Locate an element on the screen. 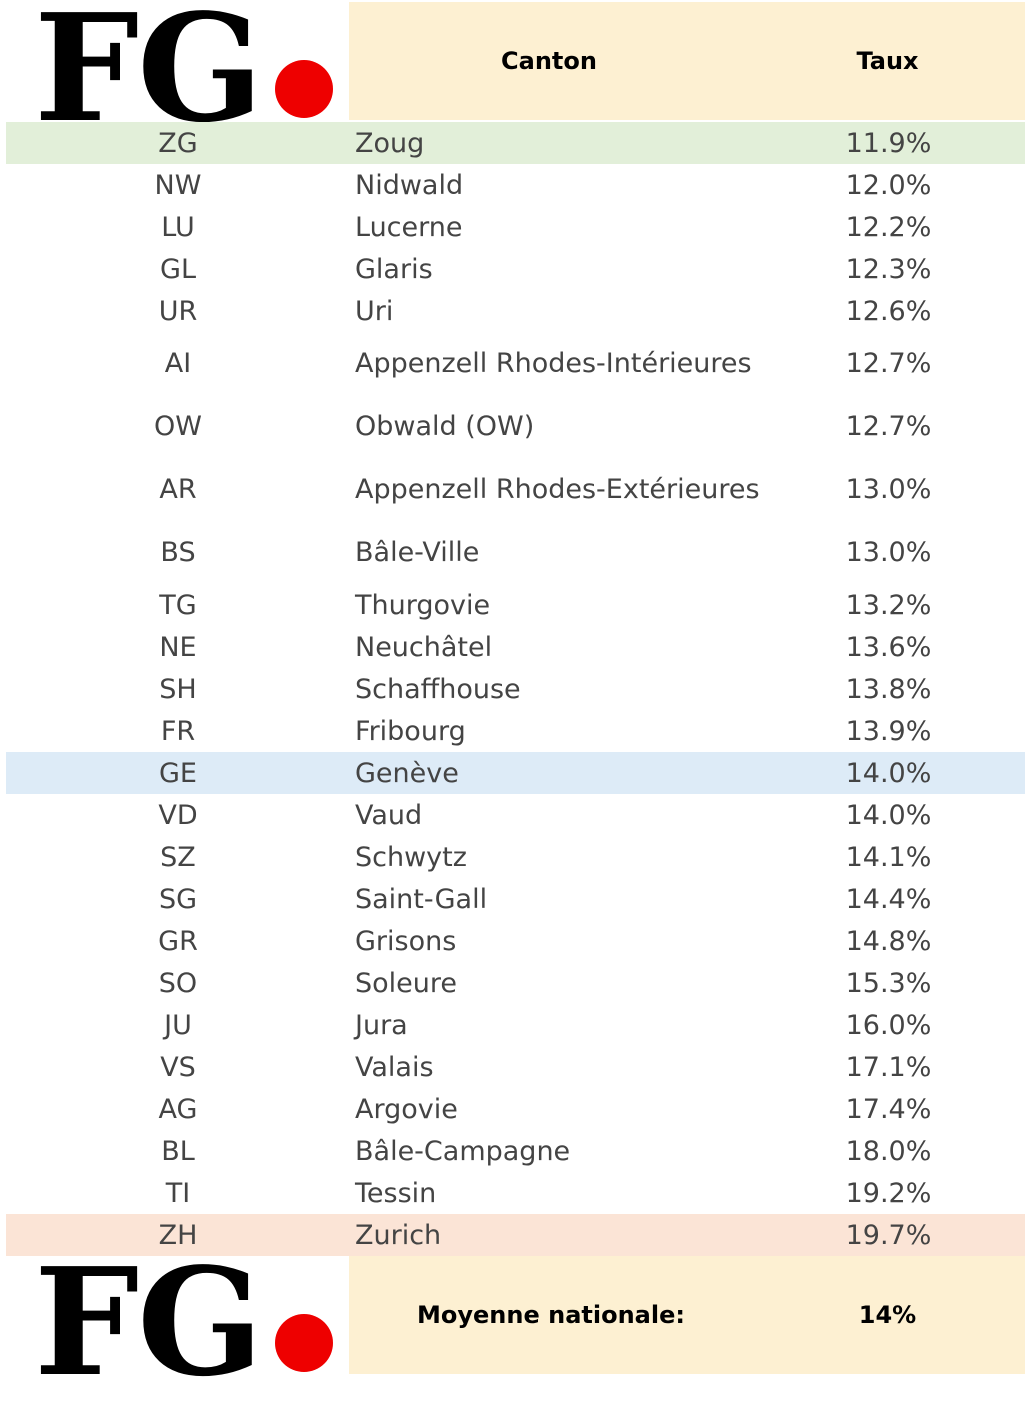 The image size is (1031, 1409). canton-code: SO is located at coordinates (178, 983).